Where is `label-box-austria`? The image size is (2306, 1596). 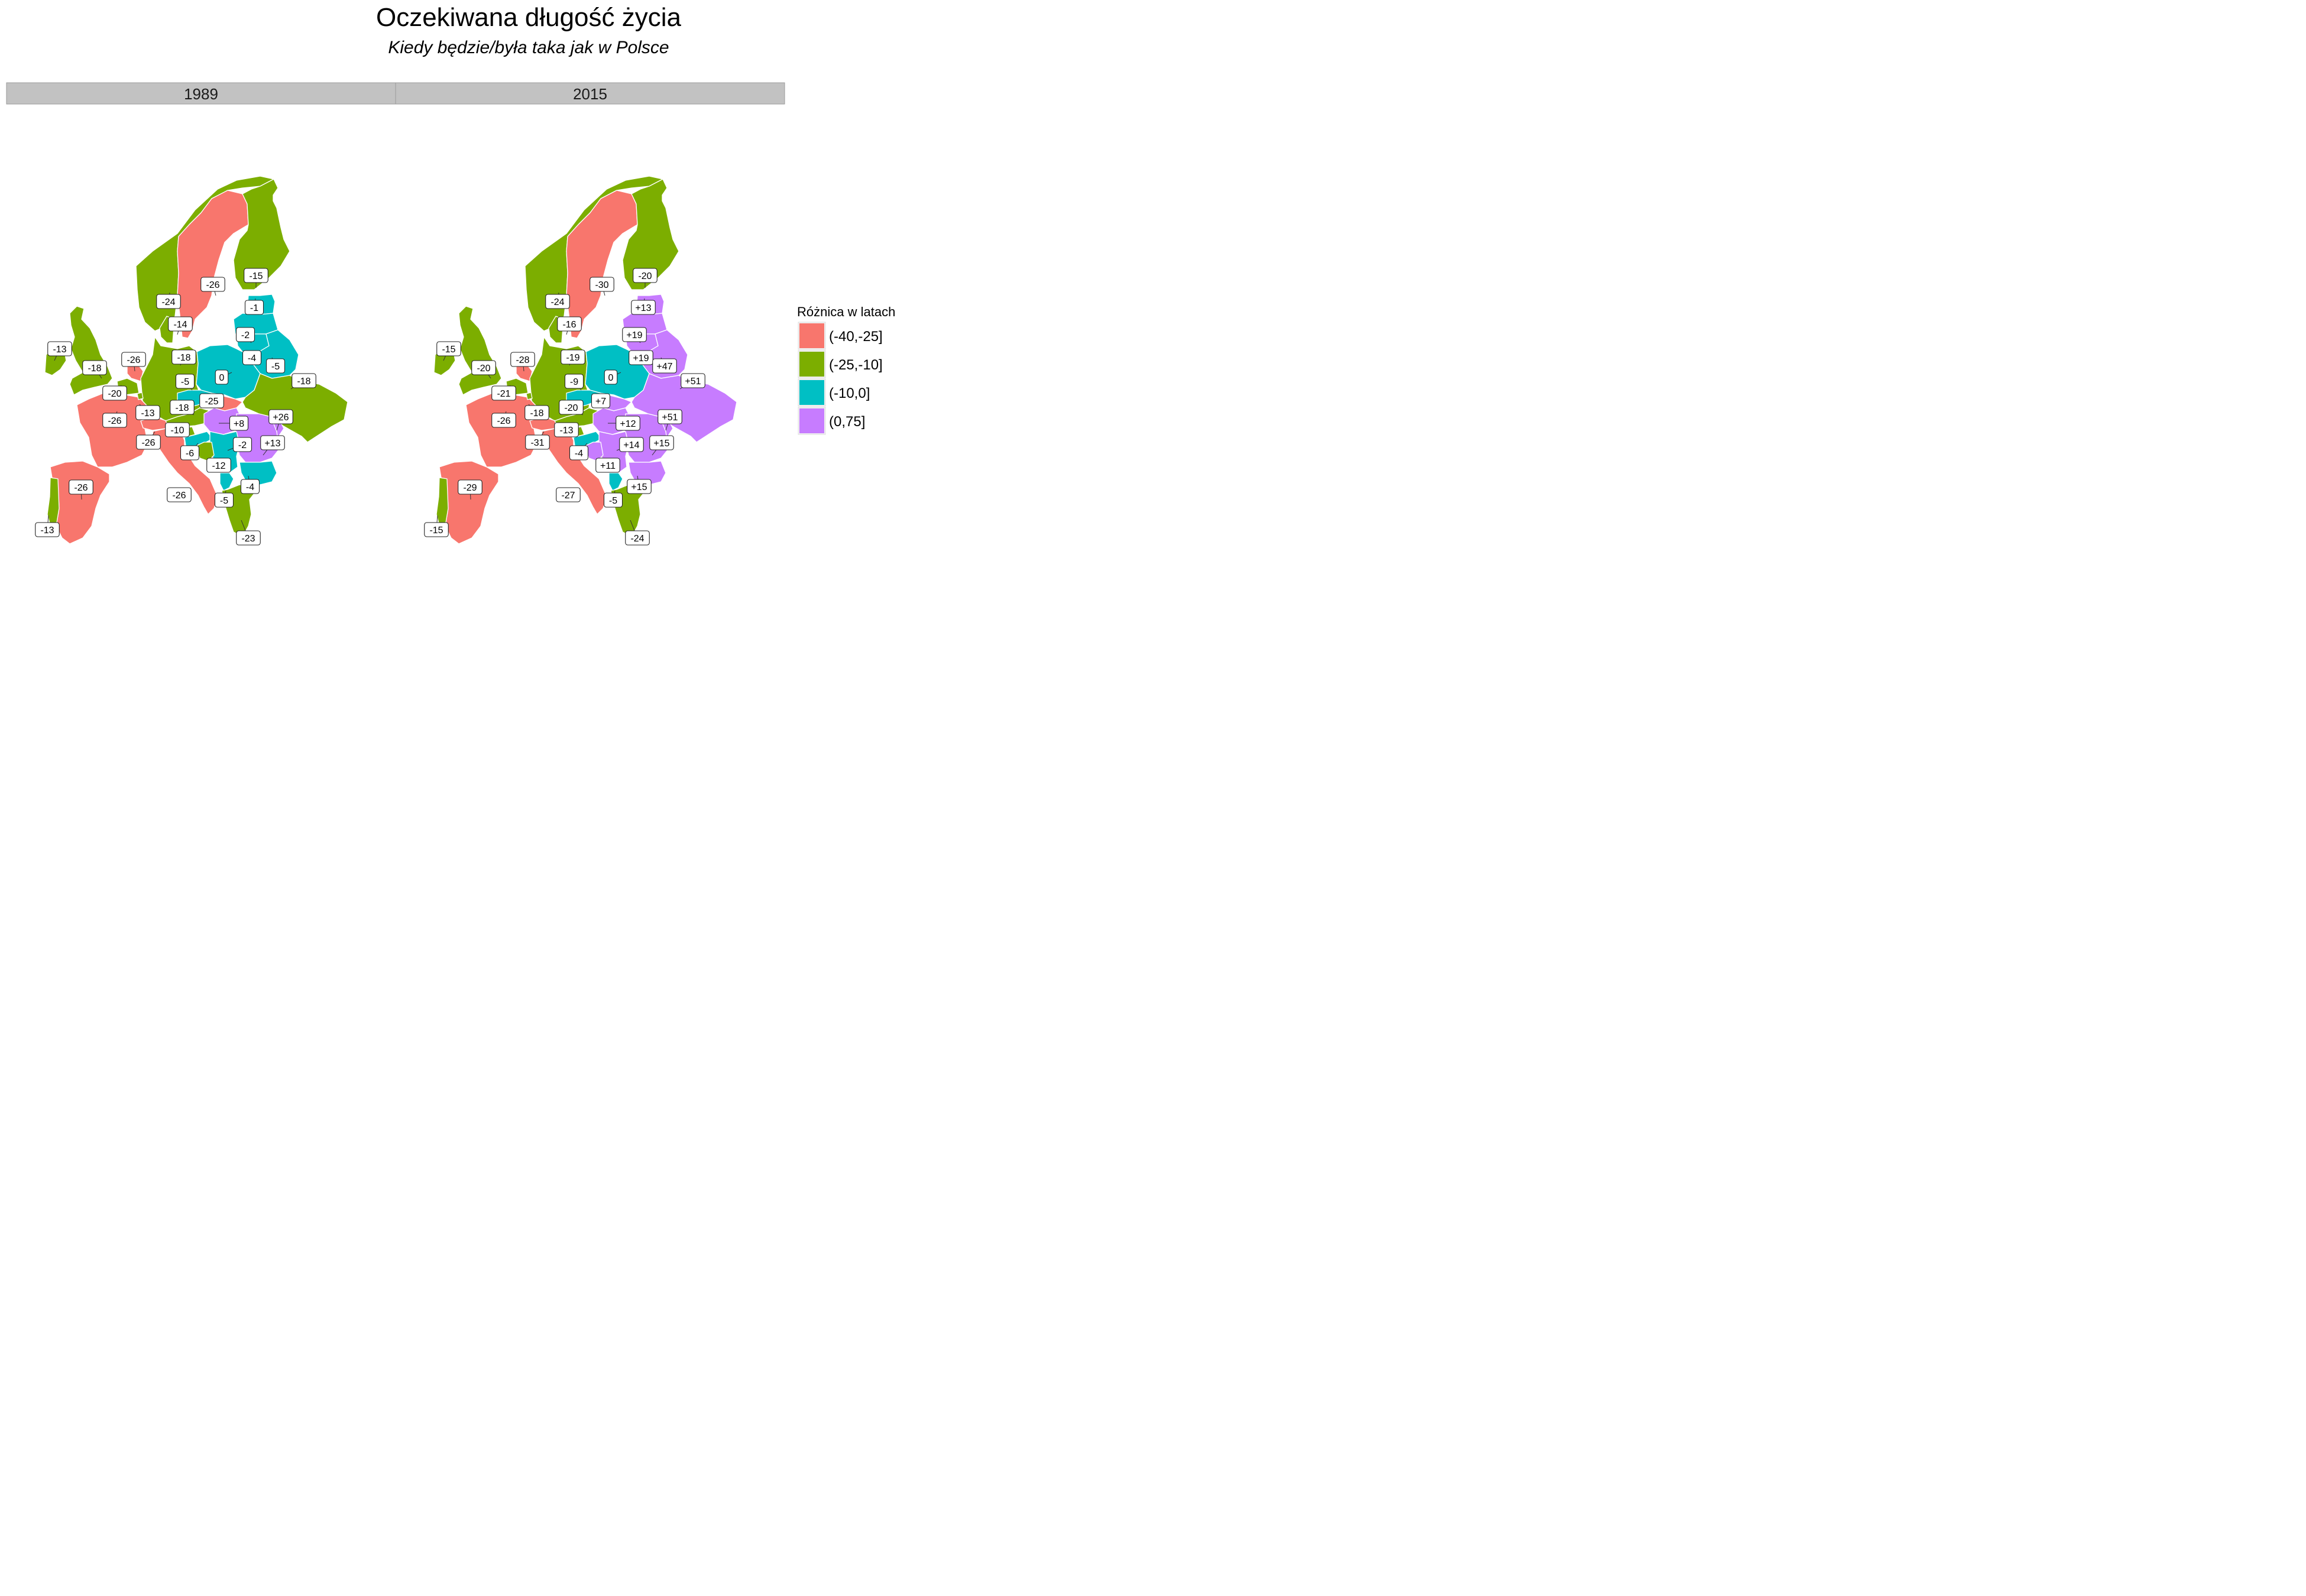 label-box-austria is located at coordinates (571, 407).